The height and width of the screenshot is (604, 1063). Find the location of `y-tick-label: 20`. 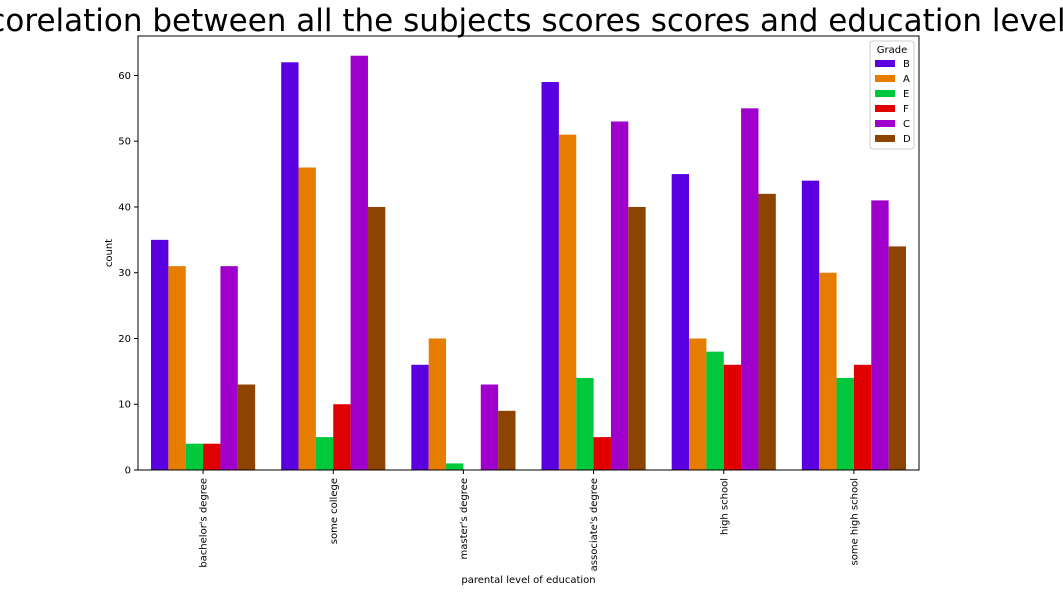

y-tick-label: 20 is located at coordinates (124, 339).